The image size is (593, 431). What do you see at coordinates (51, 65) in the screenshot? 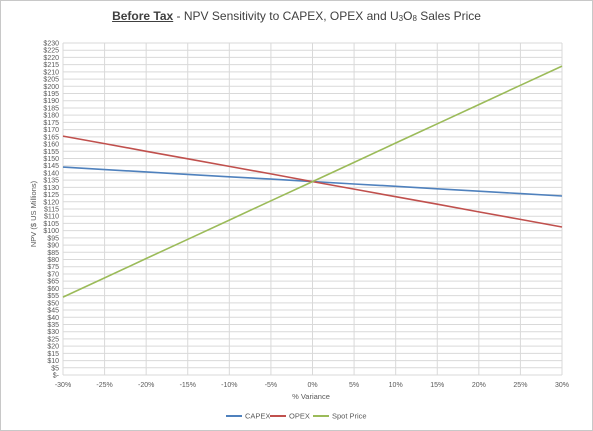
I see `y-tick-label: $215` at bounding box center [51, 65].